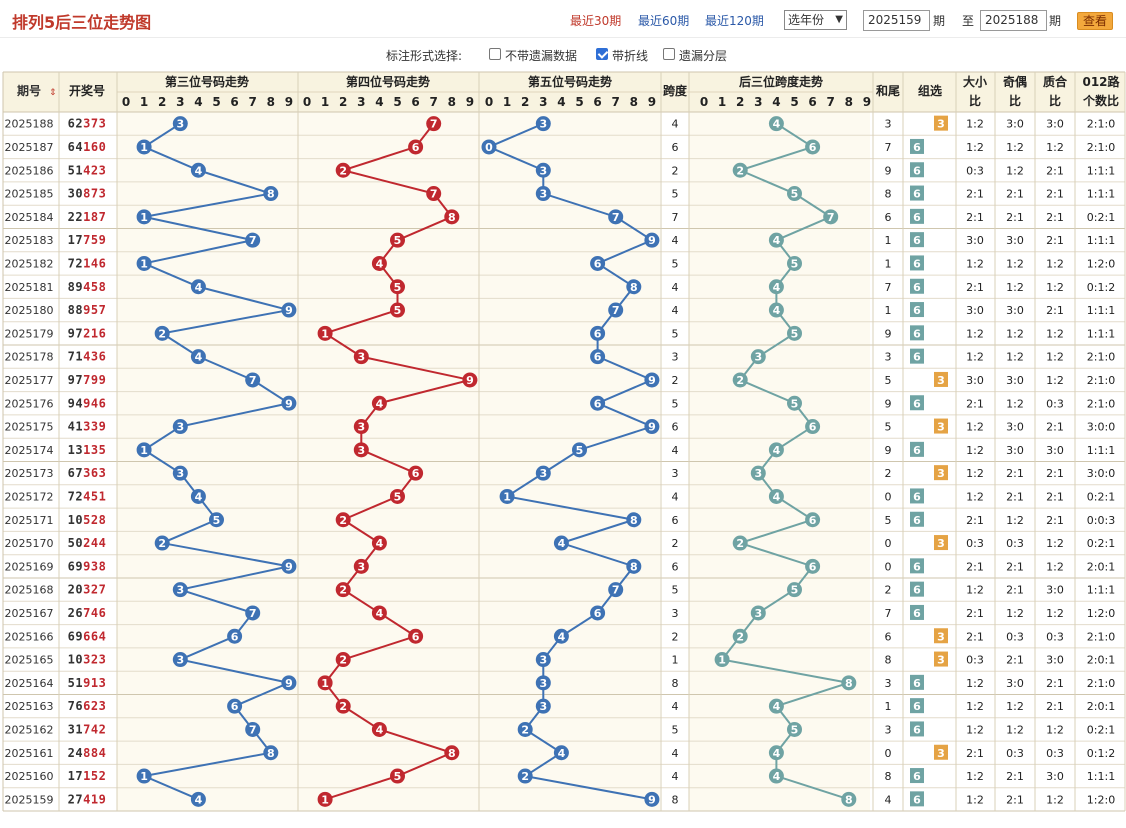 The width and height of the screenshot is (1126, 828). What do you see at coordinates (87, 706) in the screenshot?
I see `draw-cell: 76623` at bounding box center [87, 706].